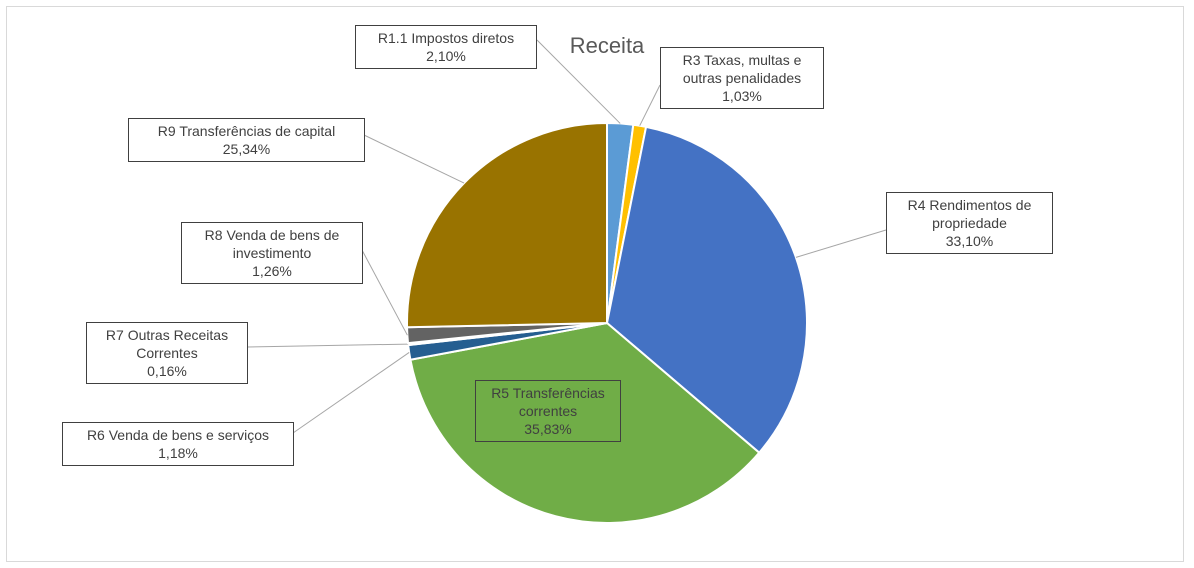 This screenshot has height=568, width=1194. I want to click on category-name: R9 Transferências de capital, so click(246, 131).